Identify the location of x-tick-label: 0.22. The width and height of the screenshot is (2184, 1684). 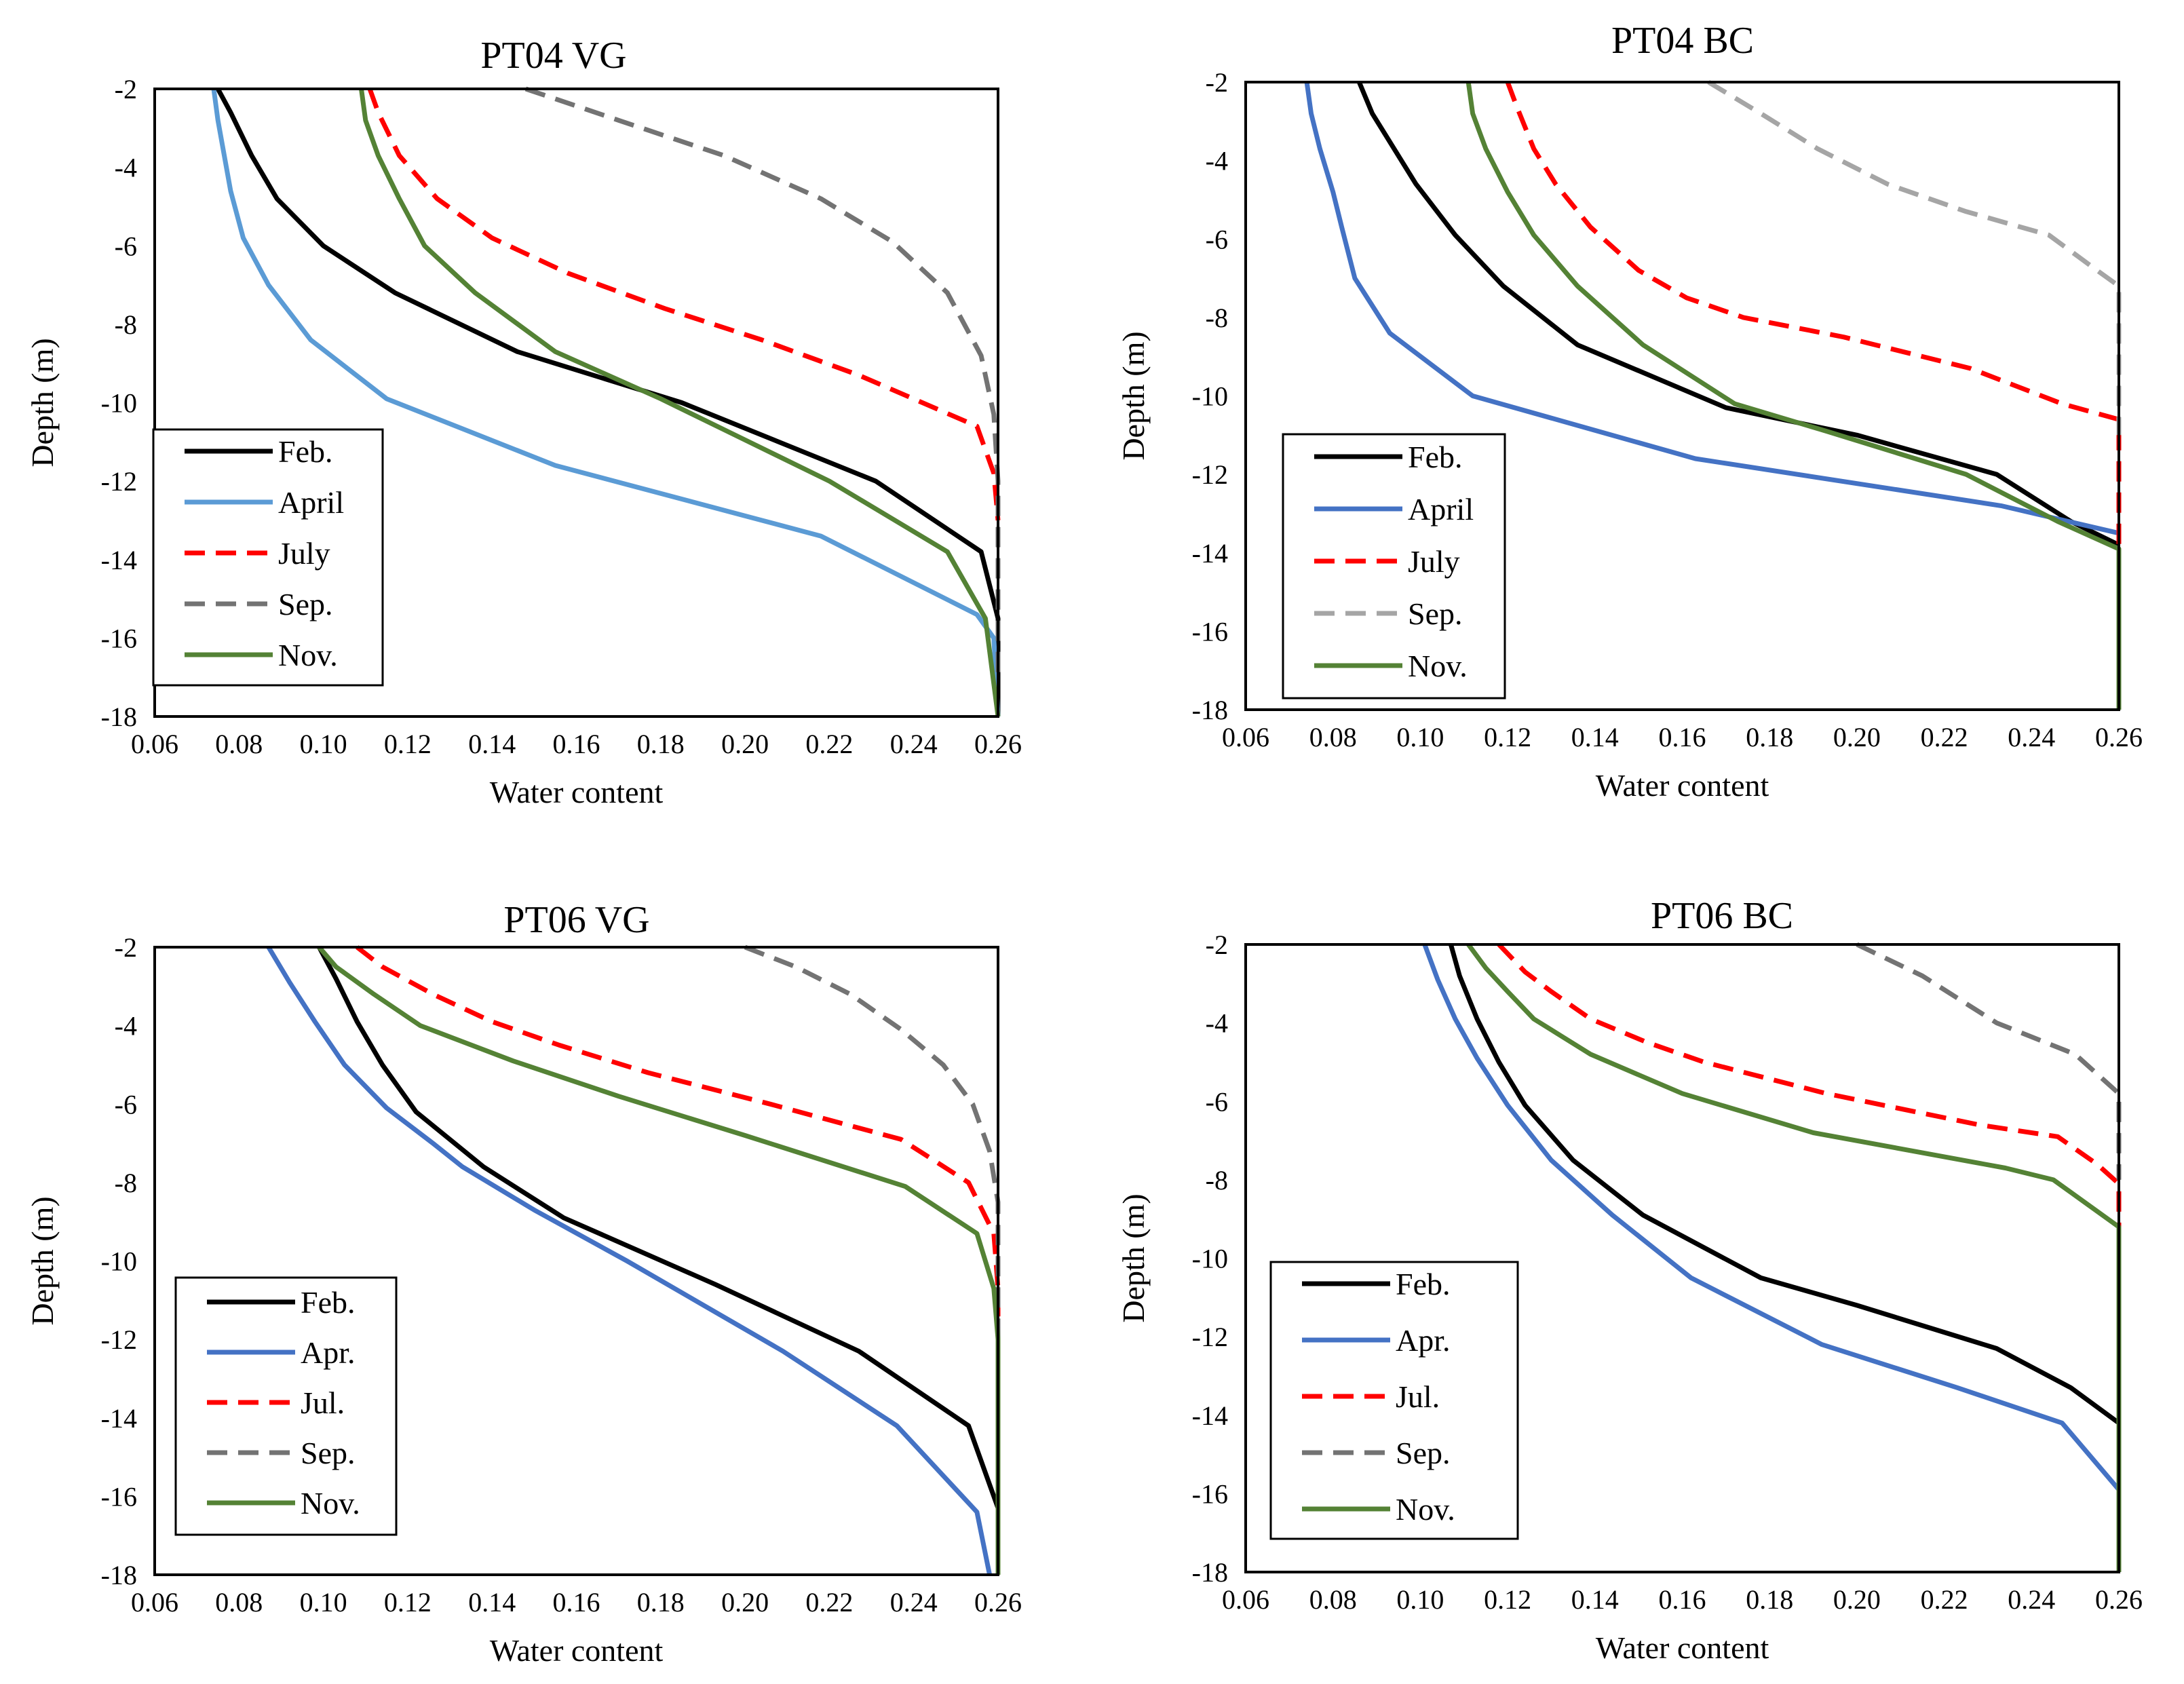
(1944, 1599).